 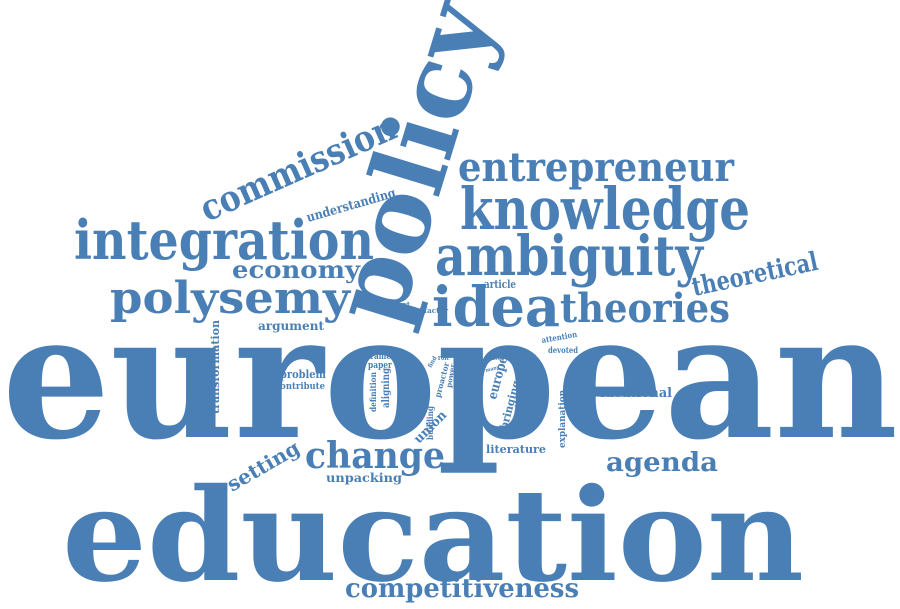 I want to click on word-literature: literature, so click(x=516, y=449).